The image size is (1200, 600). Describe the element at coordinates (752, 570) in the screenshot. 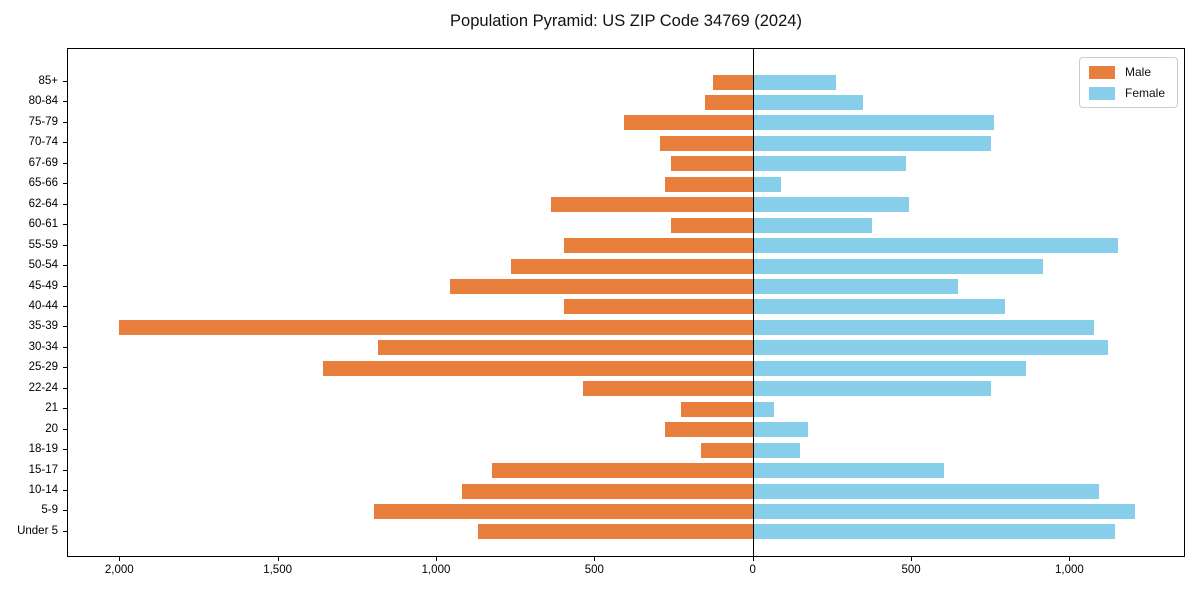

I see `x-tick-label: 0` at that location.